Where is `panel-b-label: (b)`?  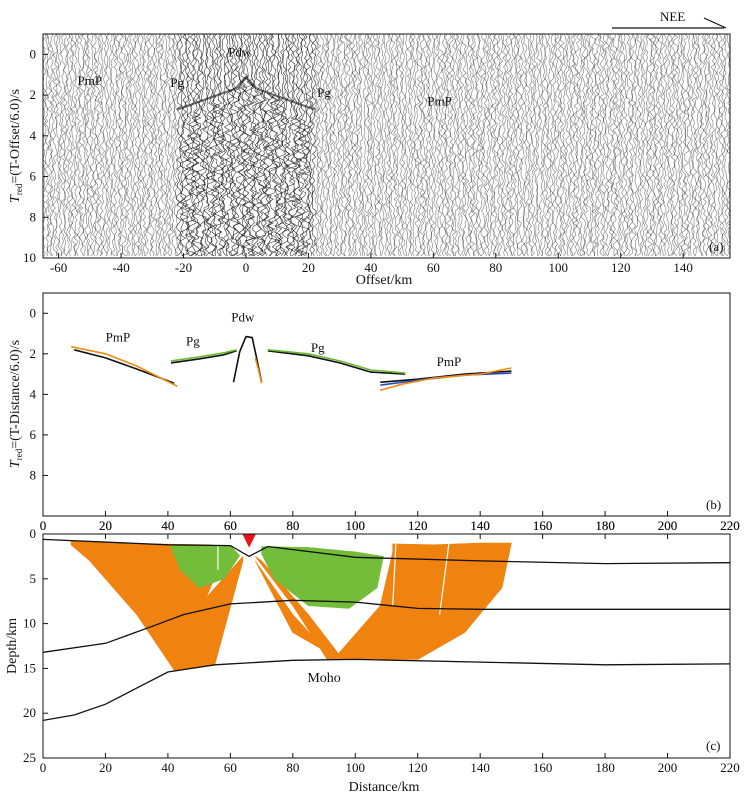 panel-b-label: (b) is located at coordinates (713, 504).